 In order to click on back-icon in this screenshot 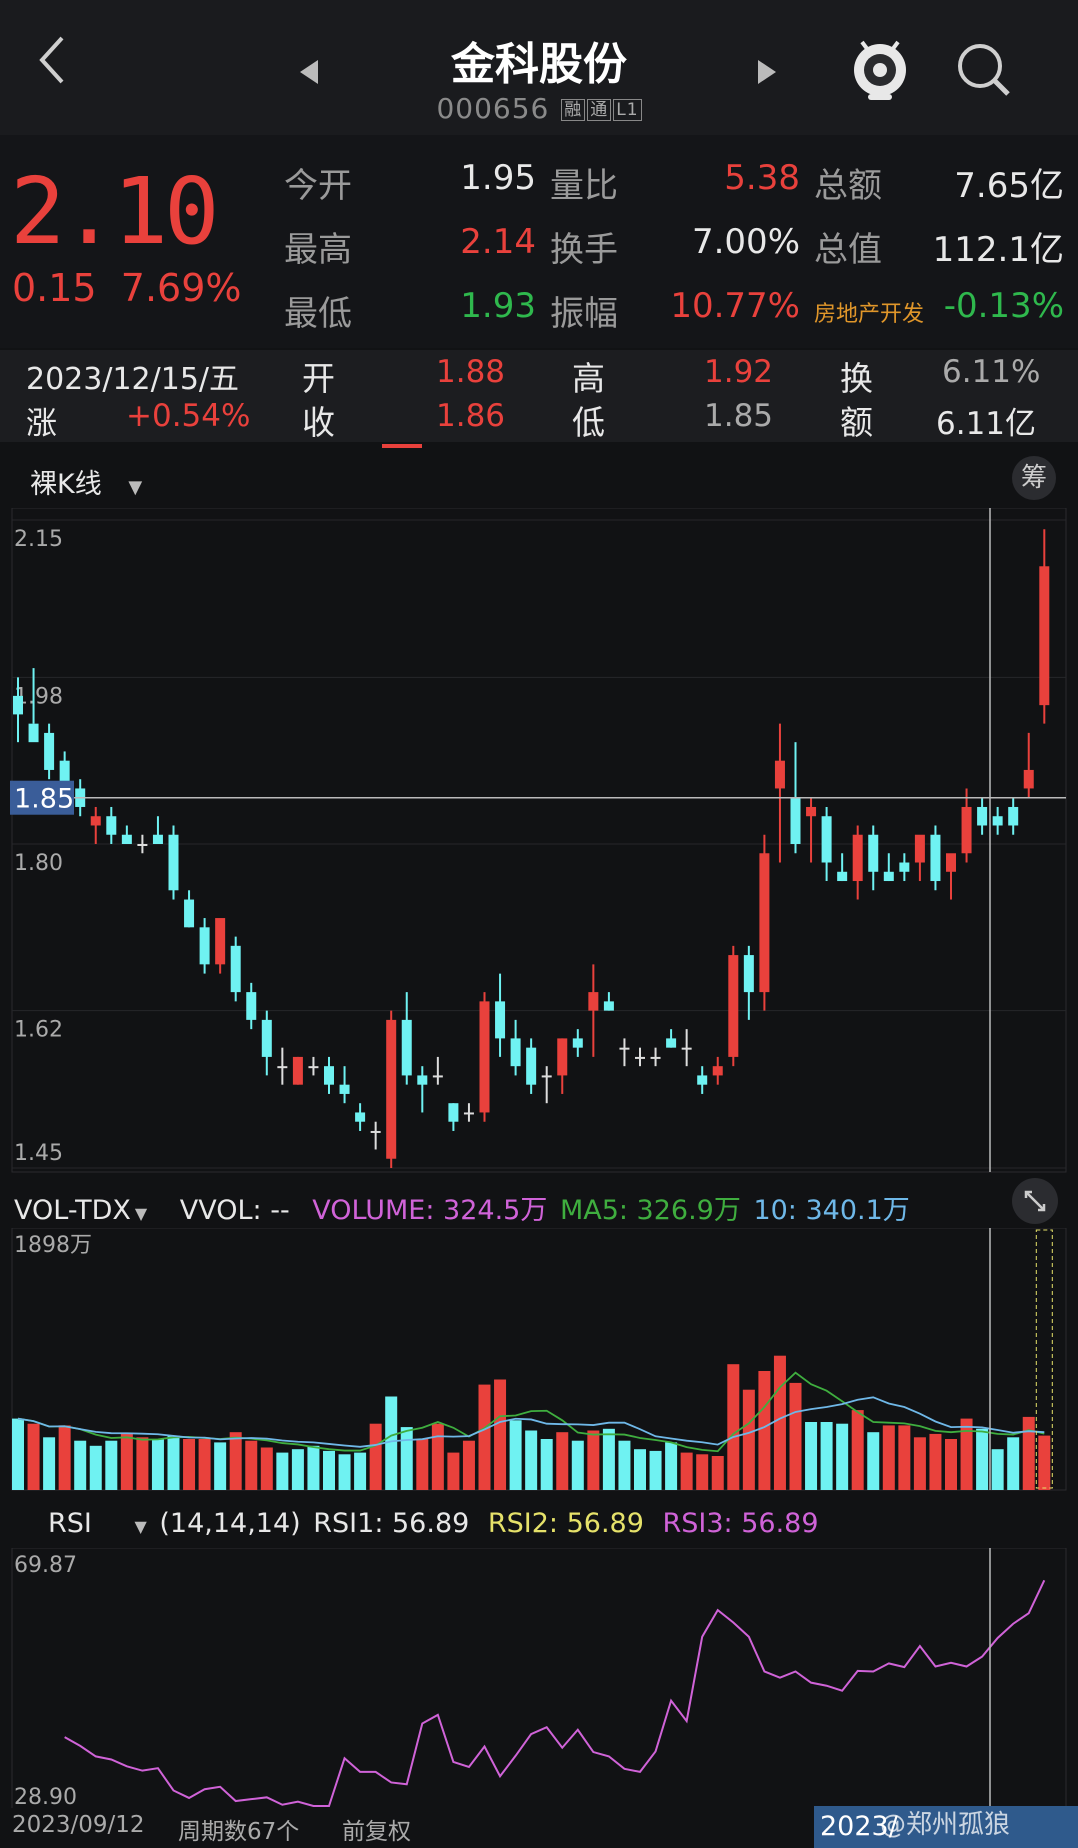, I will do `click(54, 60)`.